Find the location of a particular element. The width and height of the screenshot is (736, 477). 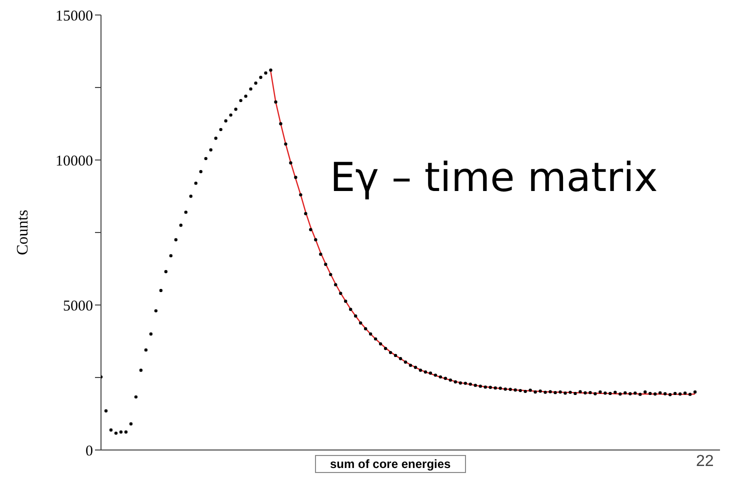

y-tick-label: 10000 is located at coordinates (74, 161).